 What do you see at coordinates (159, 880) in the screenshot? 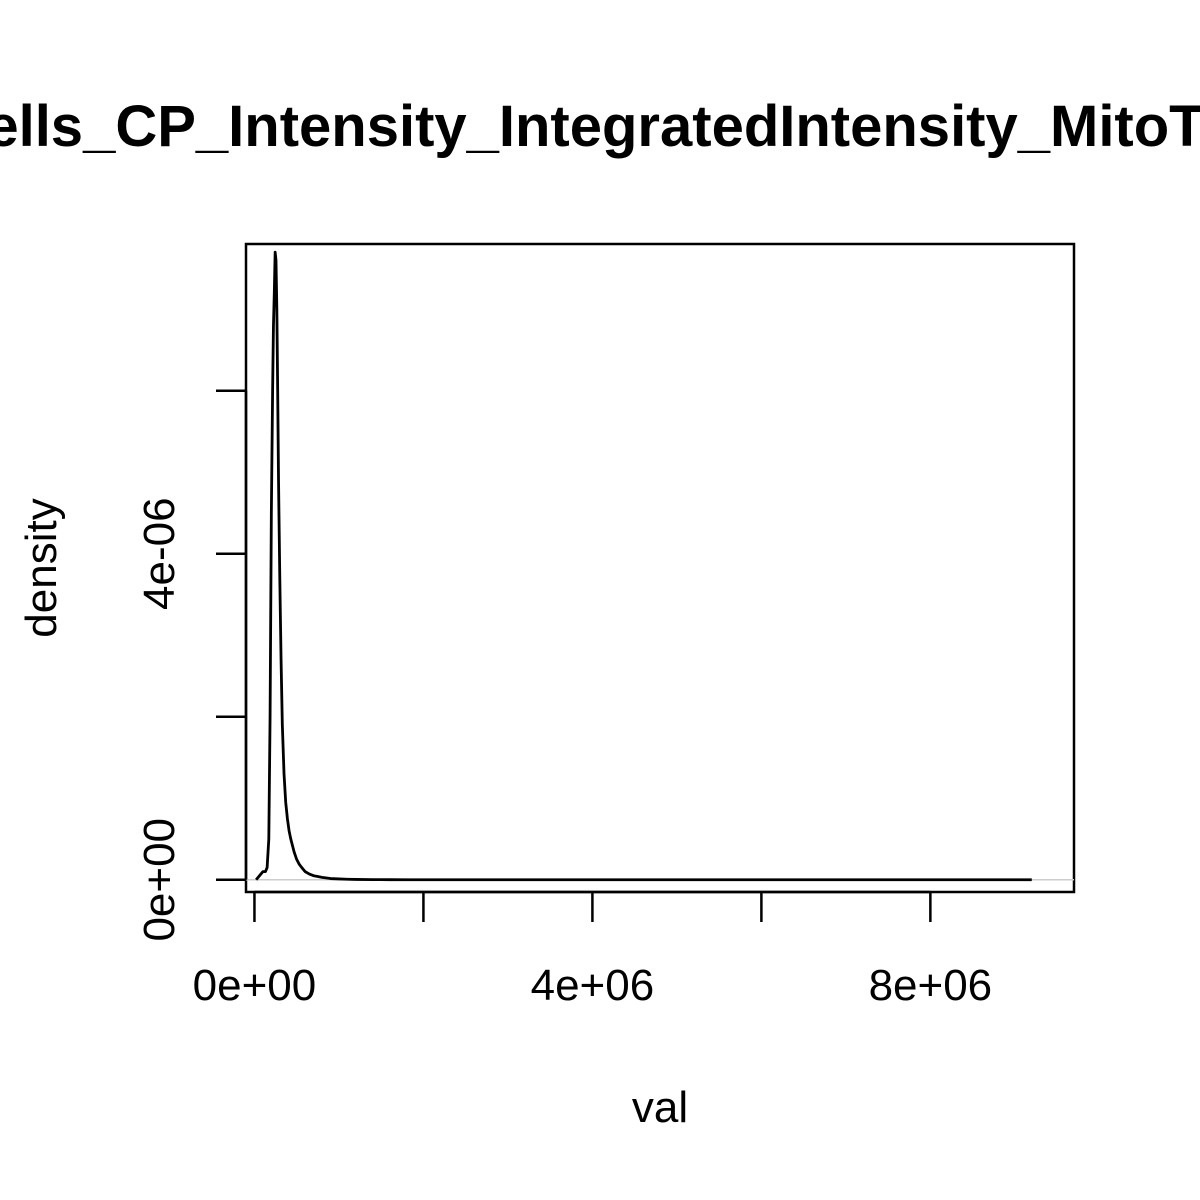
I see `y-tick-label: 0e+00` at bounding box center [159, 880].